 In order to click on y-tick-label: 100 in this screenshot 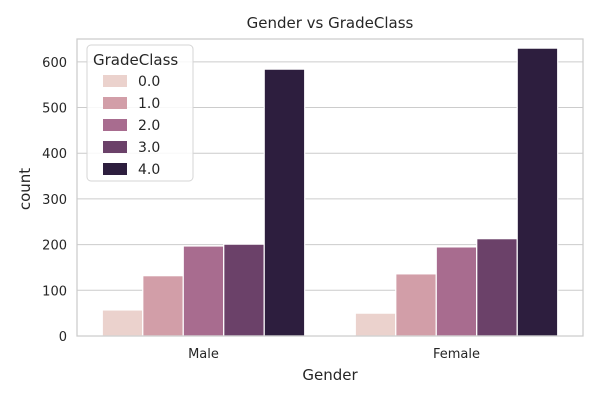, I will do `click(54, 291)`.